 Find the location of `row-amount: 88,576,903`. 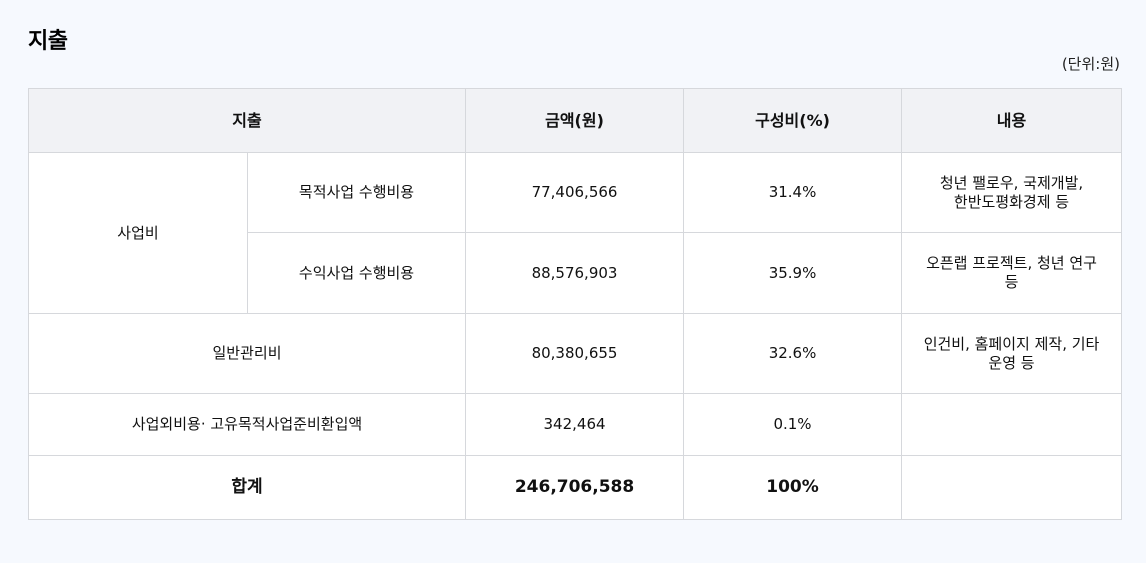

row-amount: 88,576,903 is located at coordinates (575, 273).